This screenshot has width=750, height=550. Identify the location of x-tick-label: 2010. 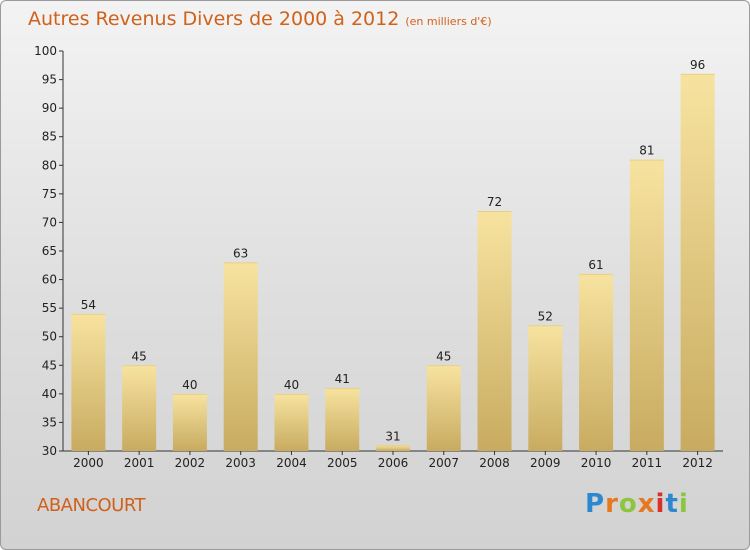
(596, 463).